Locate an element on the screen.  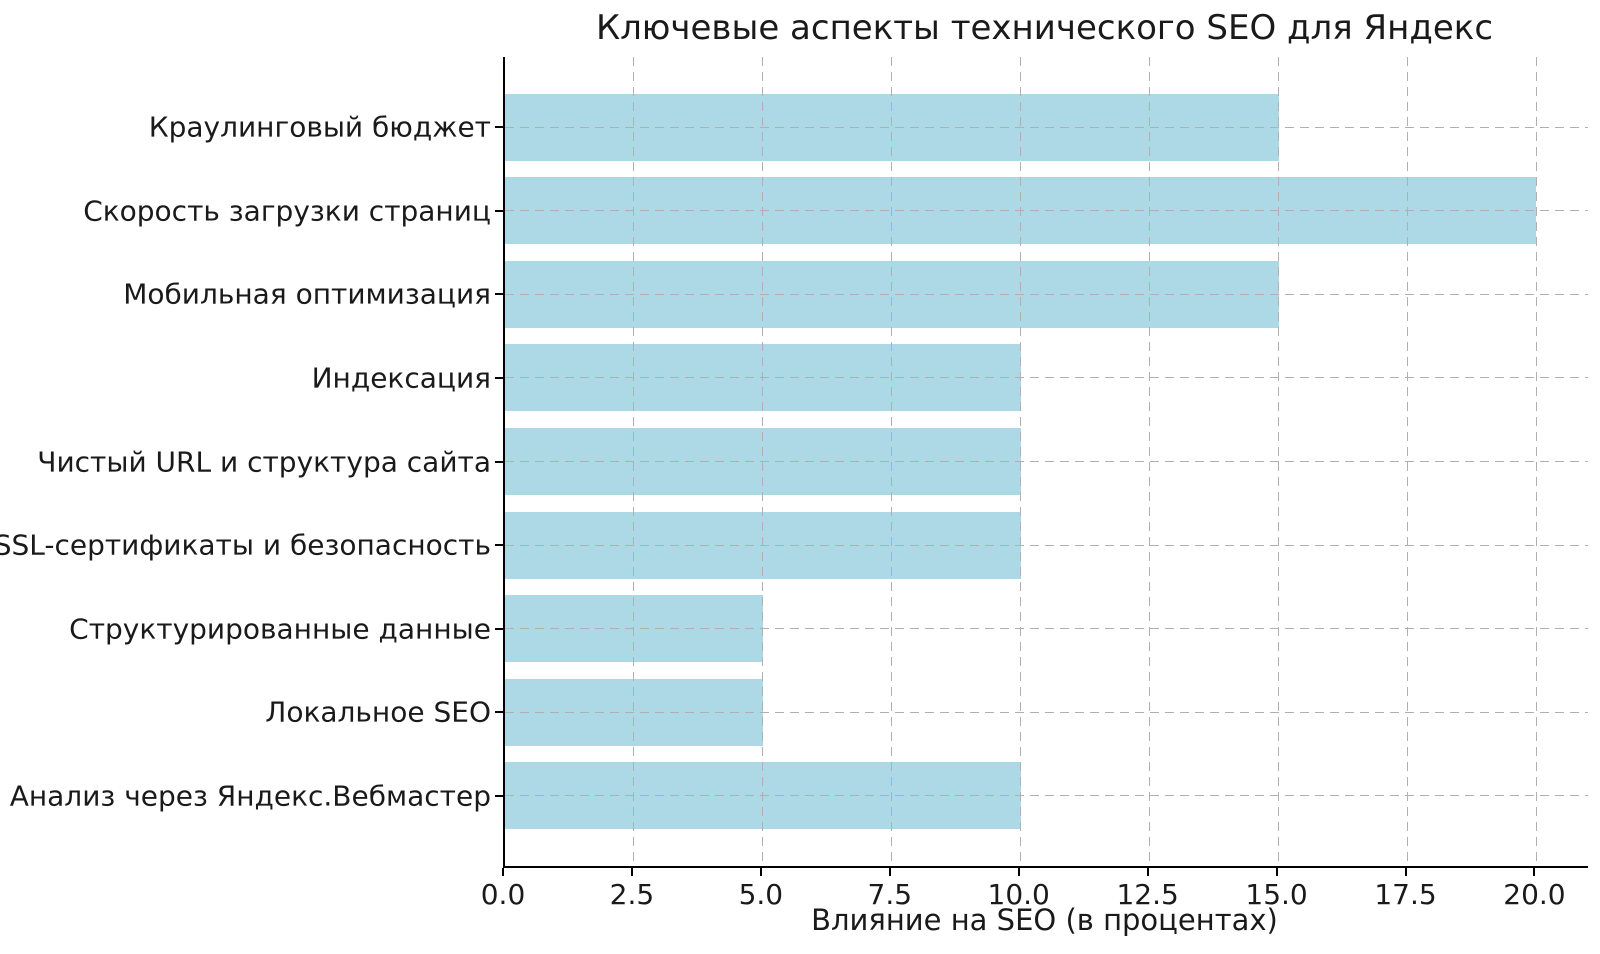
x-tick-label: 17.5 is located at coordinates (1405, 894).